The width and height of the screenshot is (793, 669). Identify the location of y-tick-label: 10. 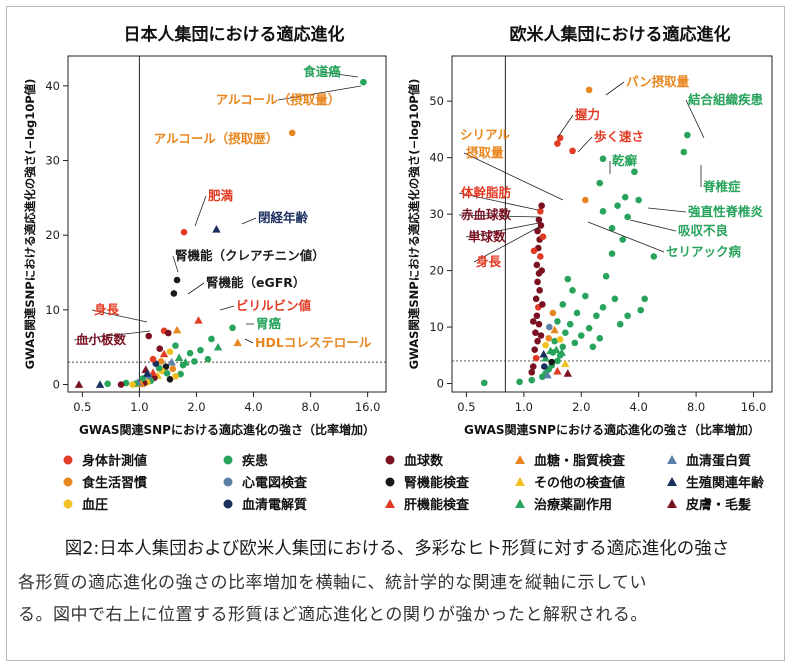
(52, 310).